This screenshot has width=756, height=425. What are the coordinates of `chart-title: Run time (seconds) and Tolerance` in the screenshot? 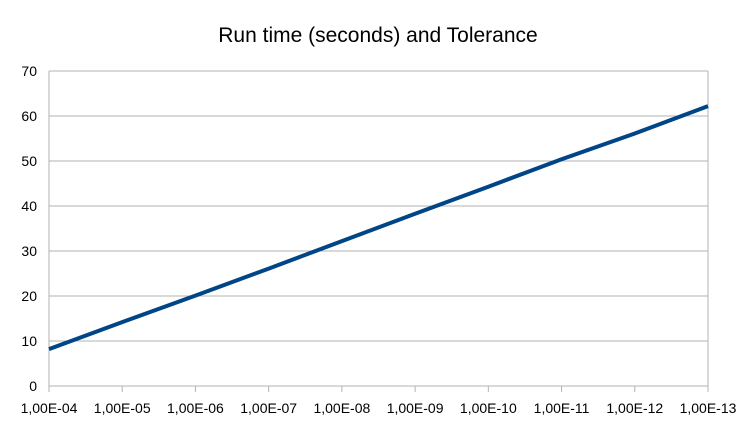 It's located at (377, 35).